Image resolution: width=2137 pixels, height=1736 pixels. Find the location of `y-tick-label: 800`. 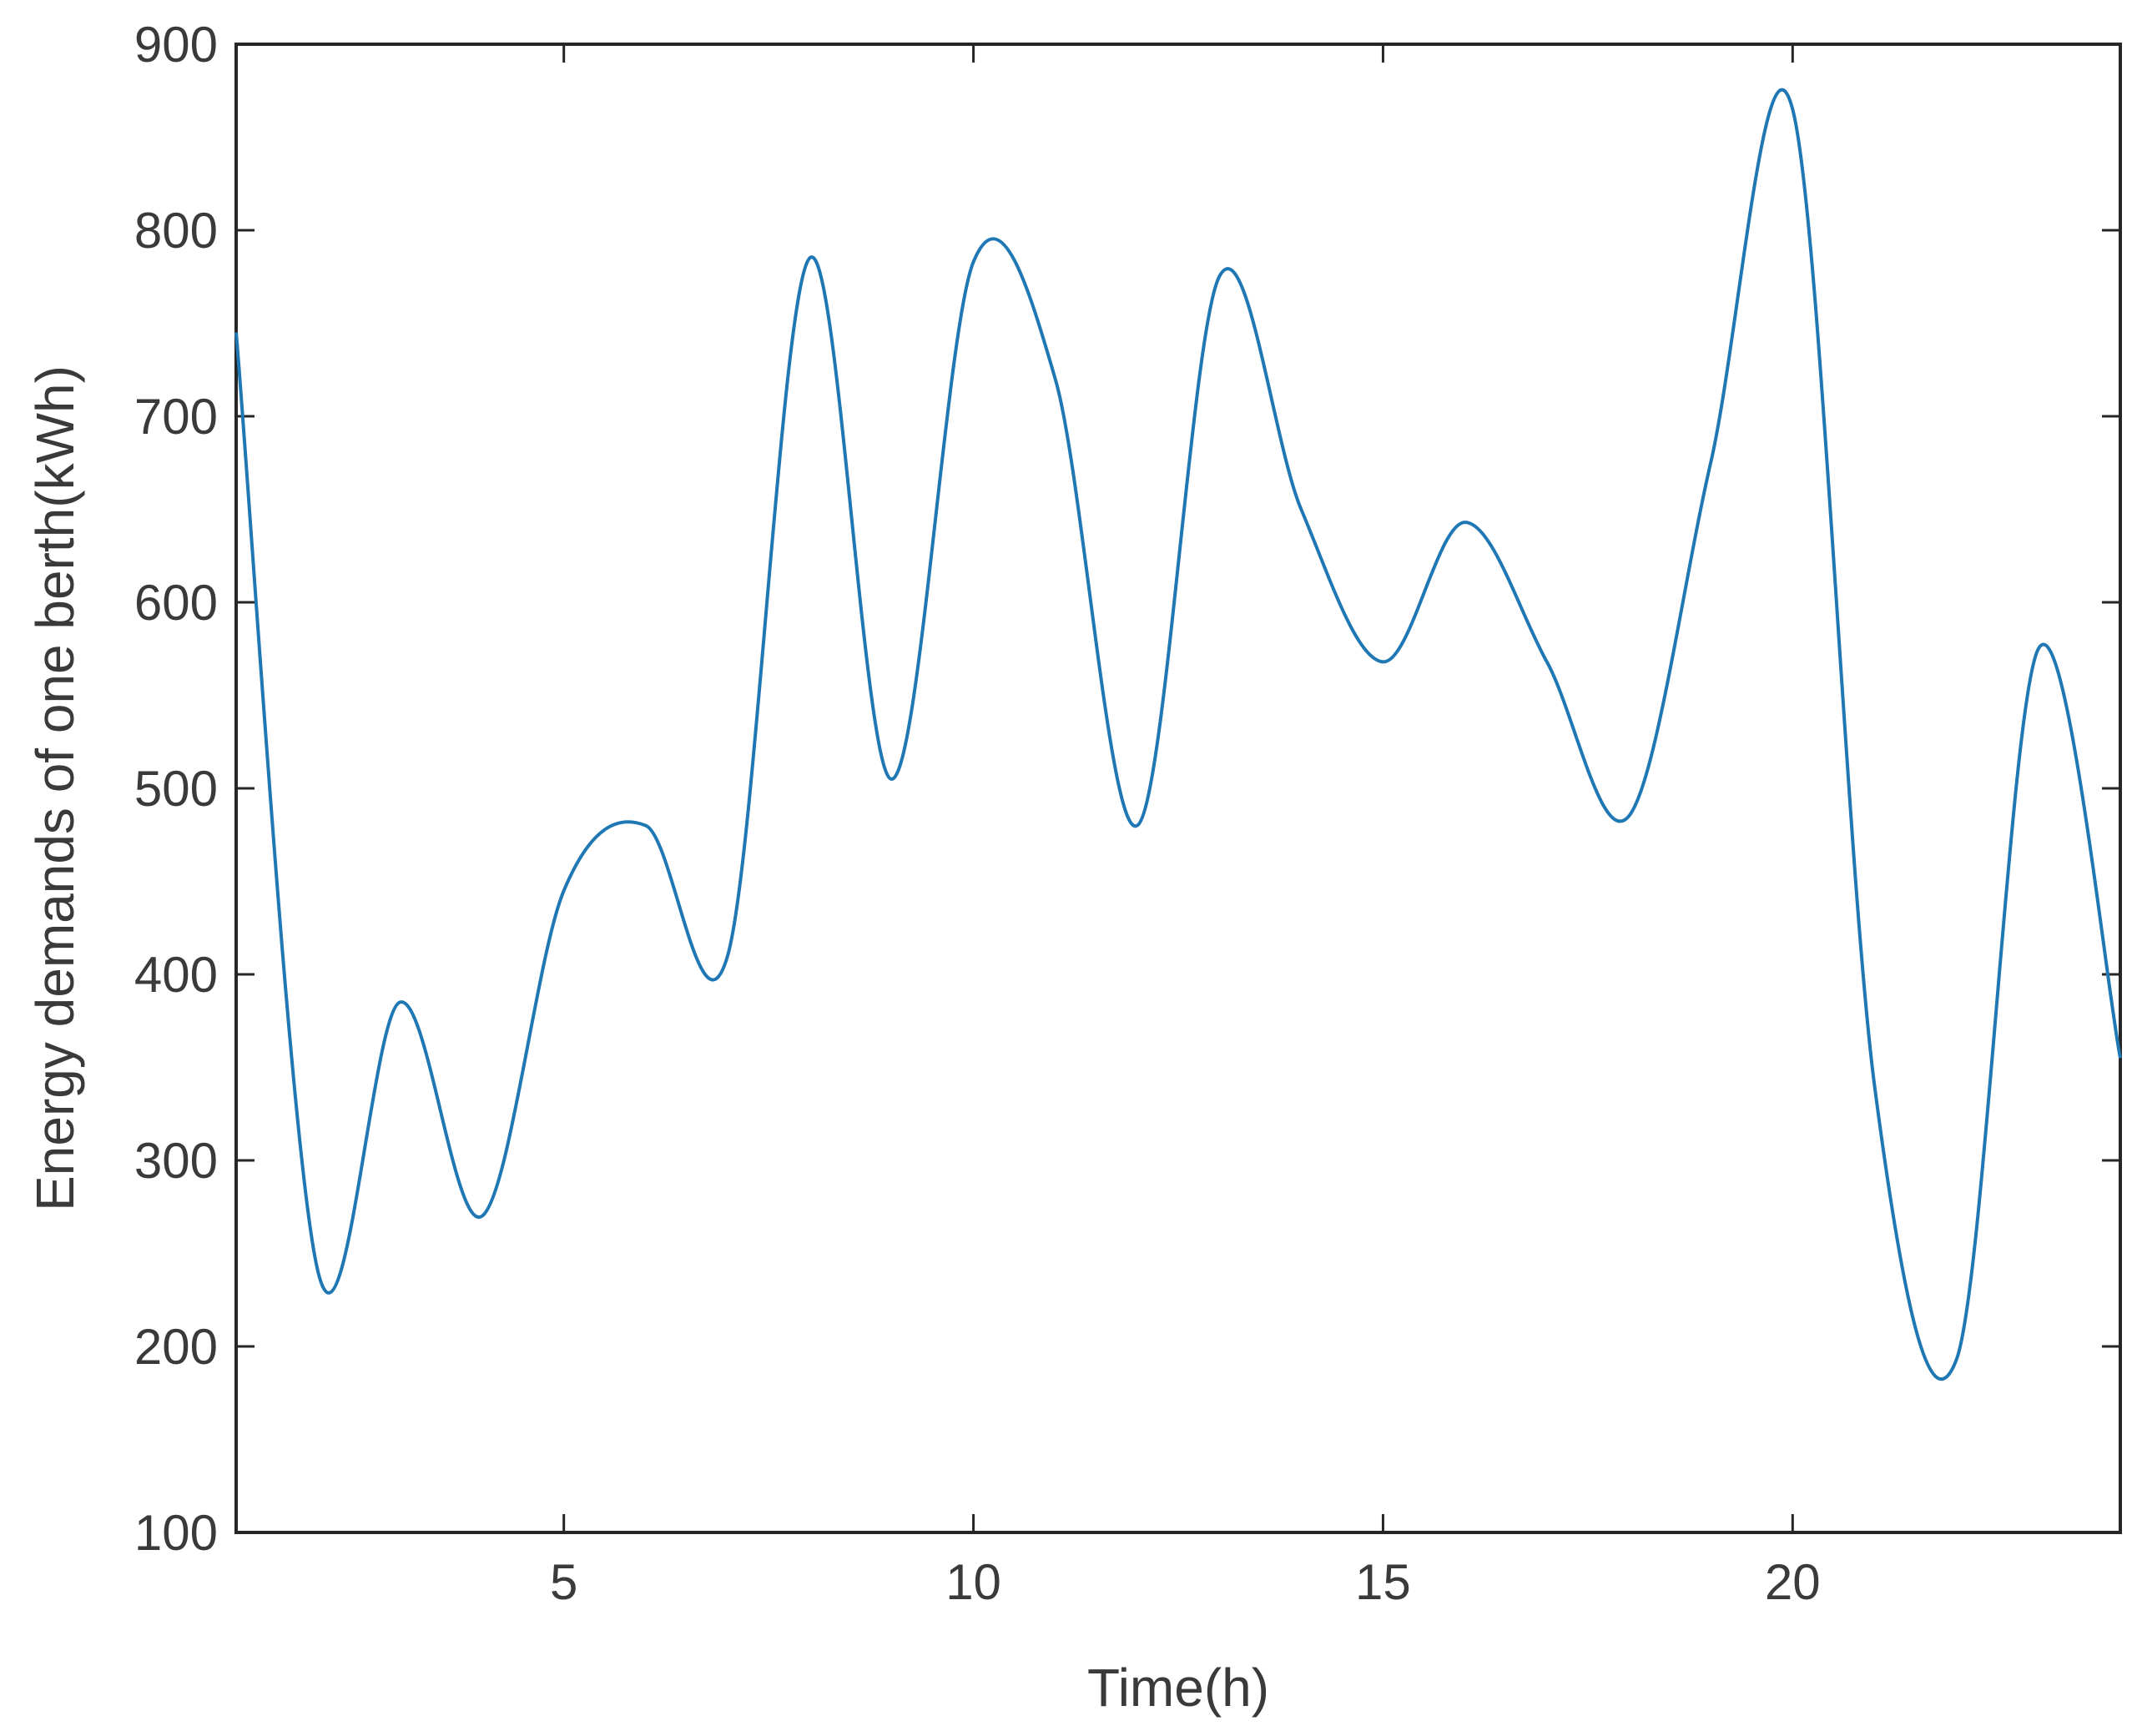

y-tick-label: 800 is located at coordinates (176, 231).